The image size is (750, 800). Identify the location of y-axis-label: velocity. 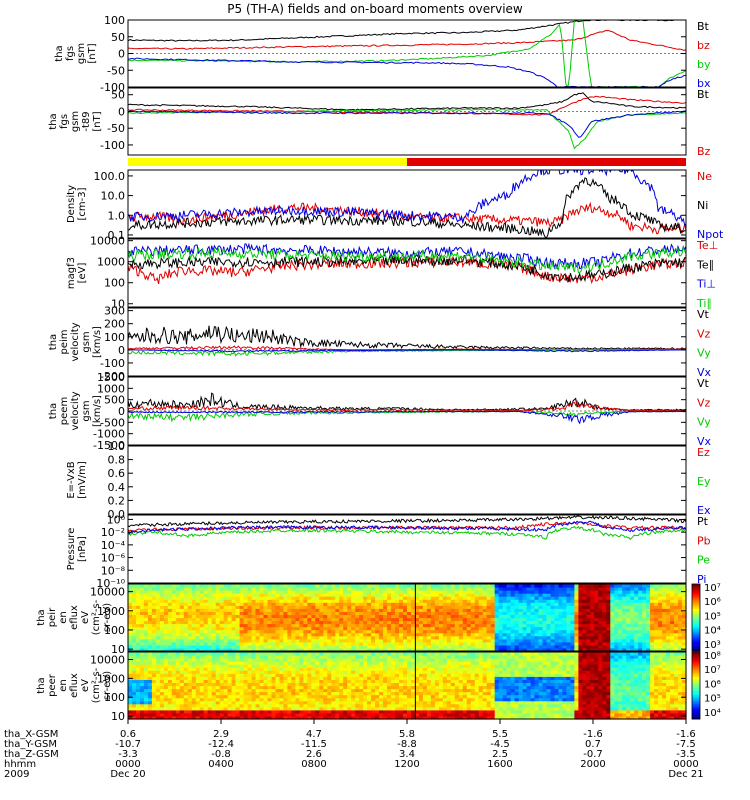
(75, 410).